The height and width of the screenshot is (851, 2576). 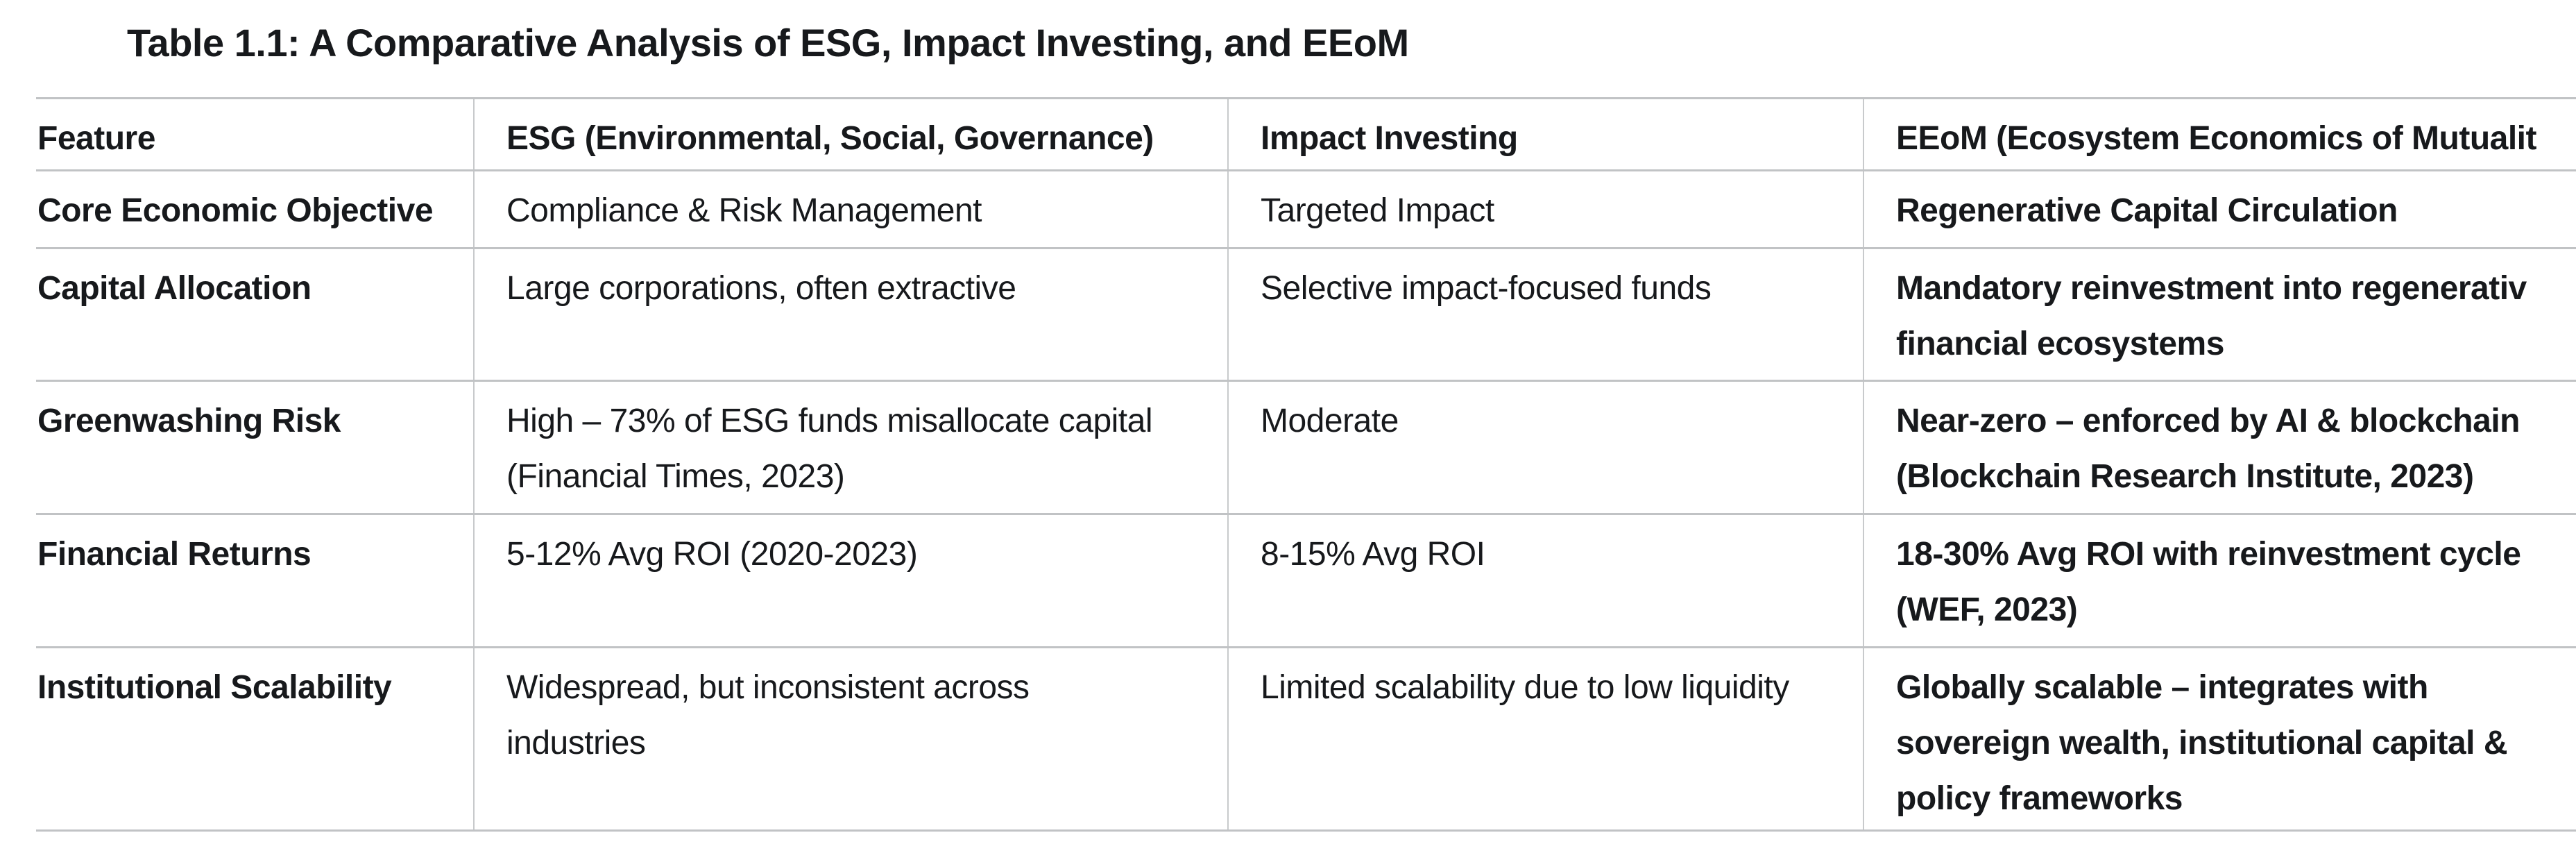 What do you see at coordinates (1545, 739) in the screenshot?
I see `cell-impact: Limited scalability due to low liquidity` at bounding box center [1545, 739].